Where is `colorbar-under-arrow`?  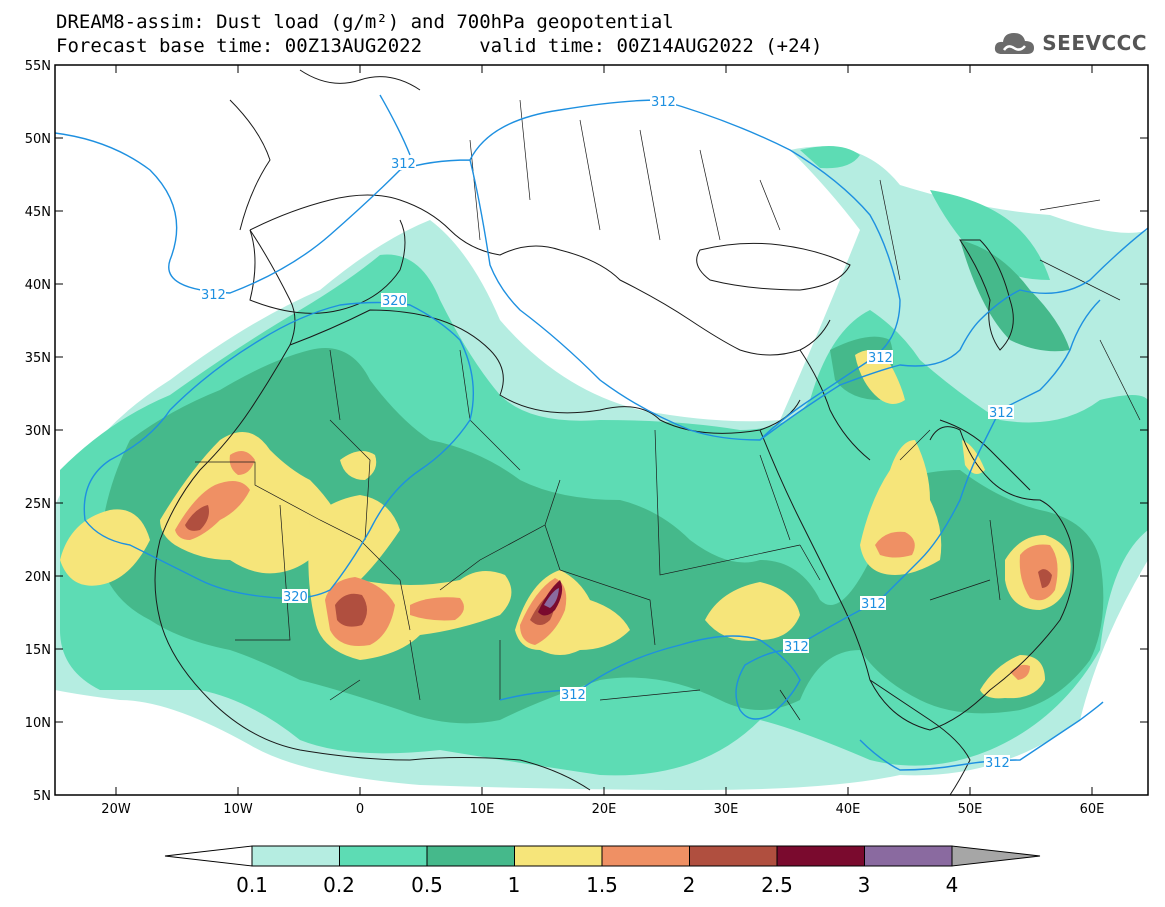
colorbar-under-arrow is located at coordinates (208, 856).